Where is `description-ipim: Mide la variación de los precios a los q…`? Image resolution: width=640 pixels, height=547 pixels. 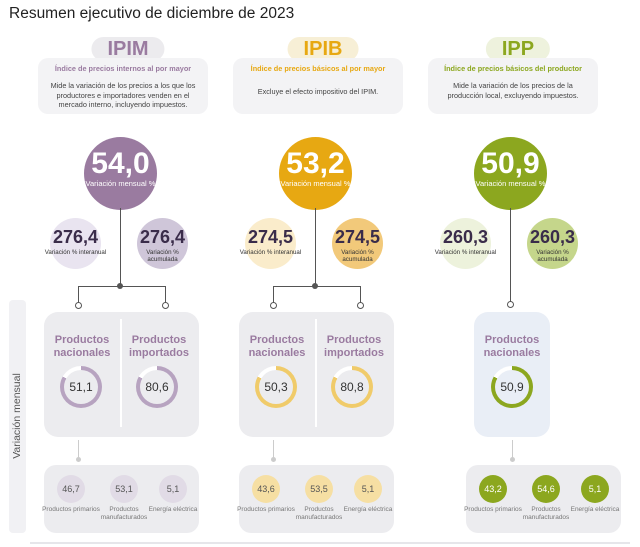
description-ipim: Mide la variación de los precios a los q… is located at coordinates (123, 95).